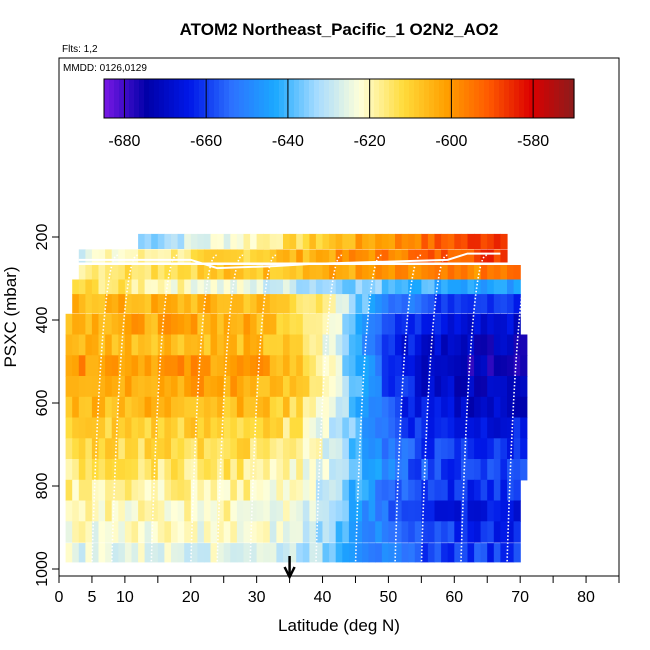  I want to click on flight-track, so click(520, 409).